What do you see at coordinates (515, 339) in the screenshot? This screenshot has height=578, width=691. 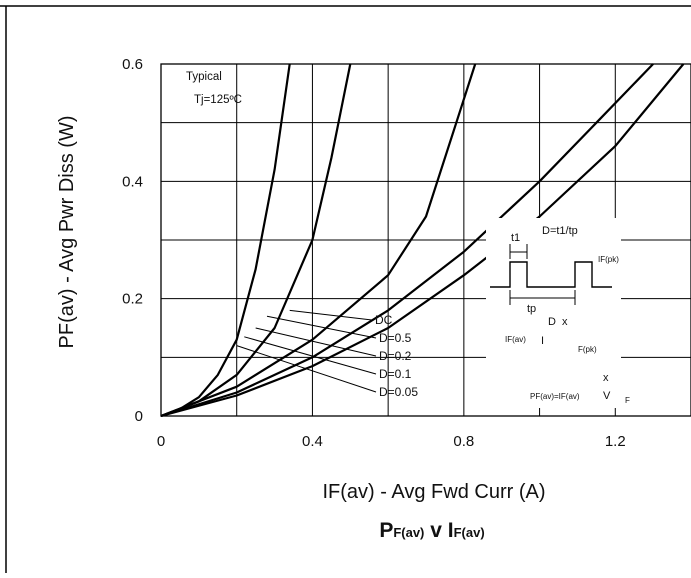 I see `inset-ifav-label: IF(av)` at bounding box center [515, 339].